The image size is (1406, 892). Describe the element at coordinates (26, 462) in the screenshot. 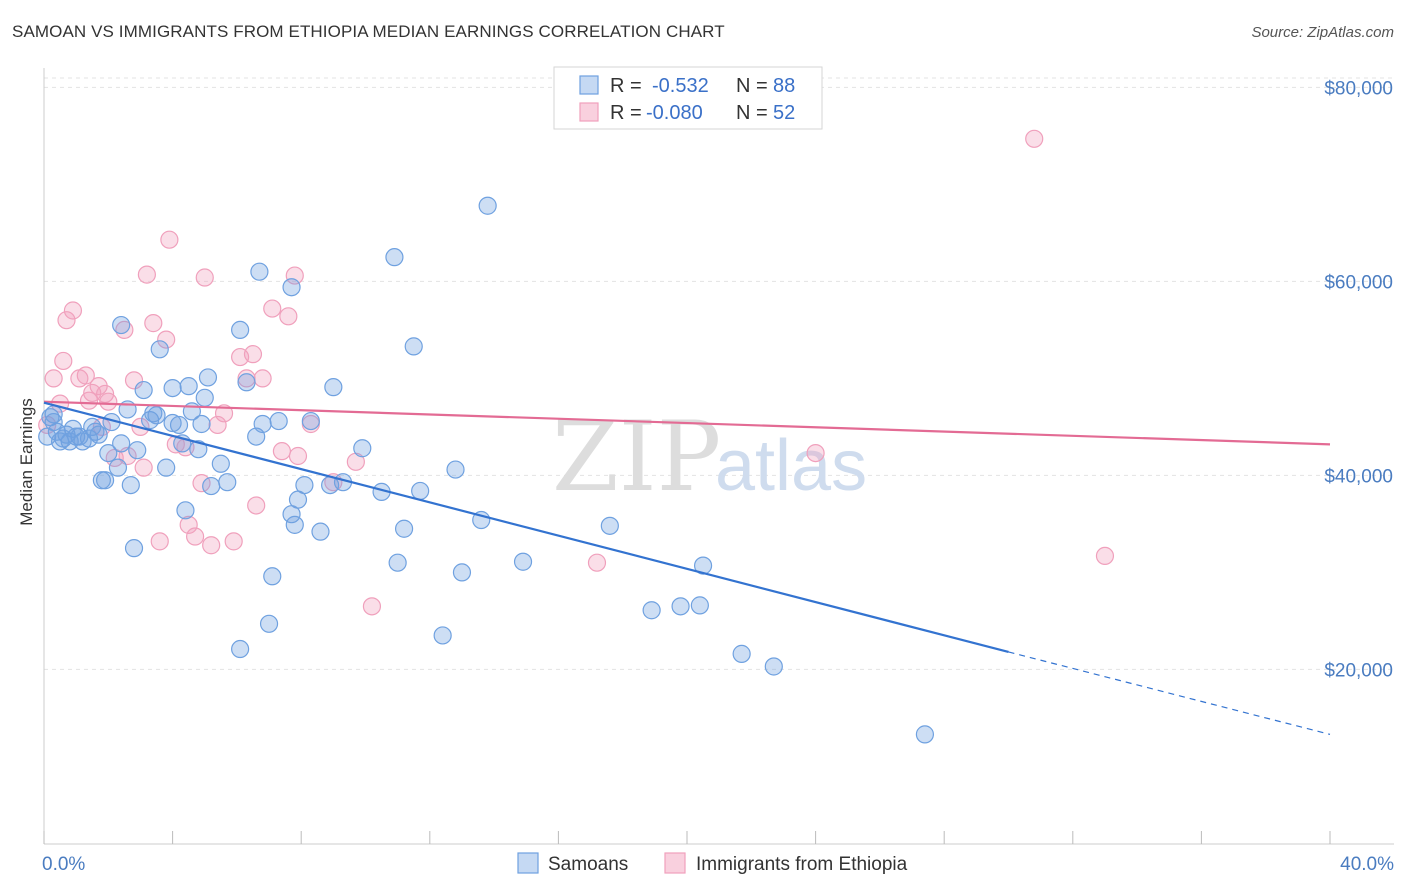

I see `y-axis-title: Median Earnings` at that location.